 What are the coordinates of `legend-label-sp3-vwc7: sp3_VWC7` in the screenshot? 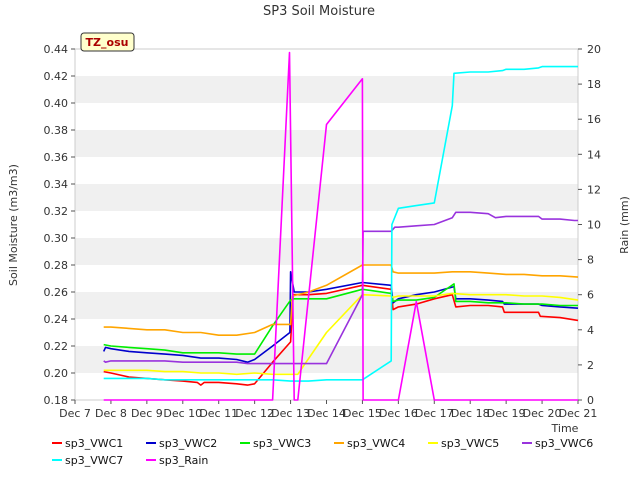 It's located at (94, 460).